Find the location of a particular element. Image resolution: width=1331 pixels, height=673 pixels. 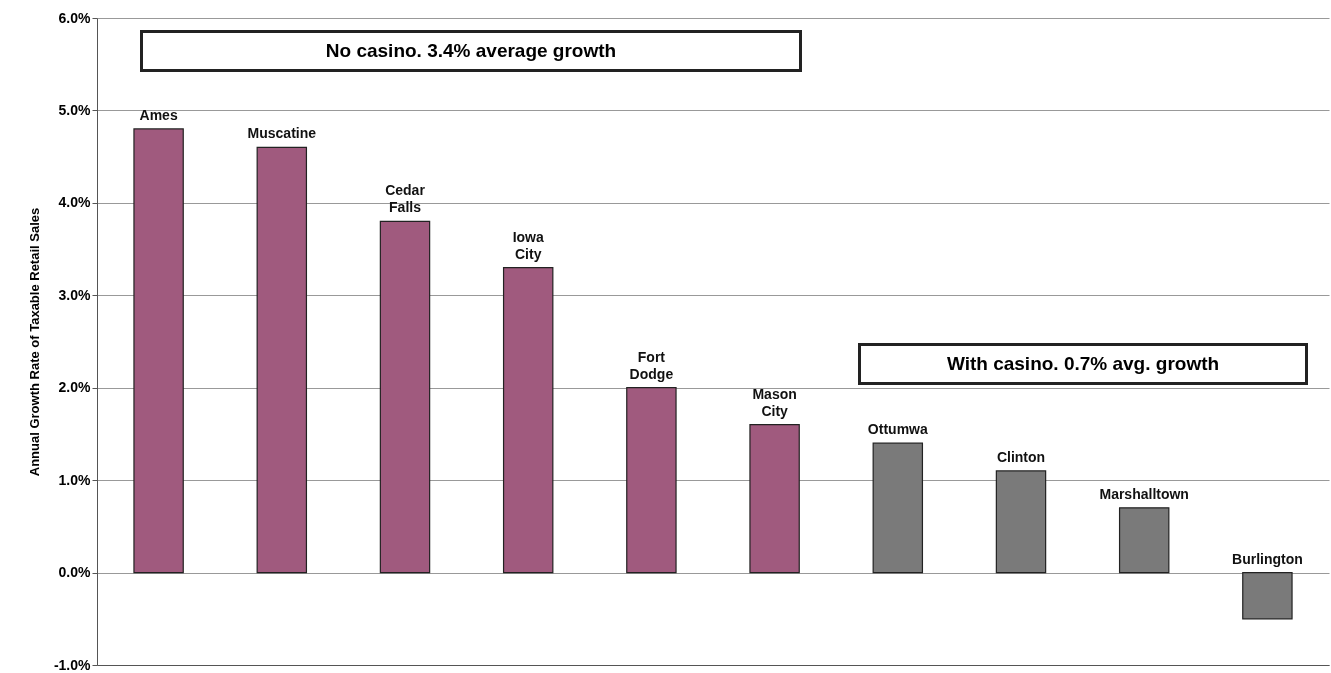

text-frame: With casino. 0.7% avg. growth is located at coordinates (1083, 364).